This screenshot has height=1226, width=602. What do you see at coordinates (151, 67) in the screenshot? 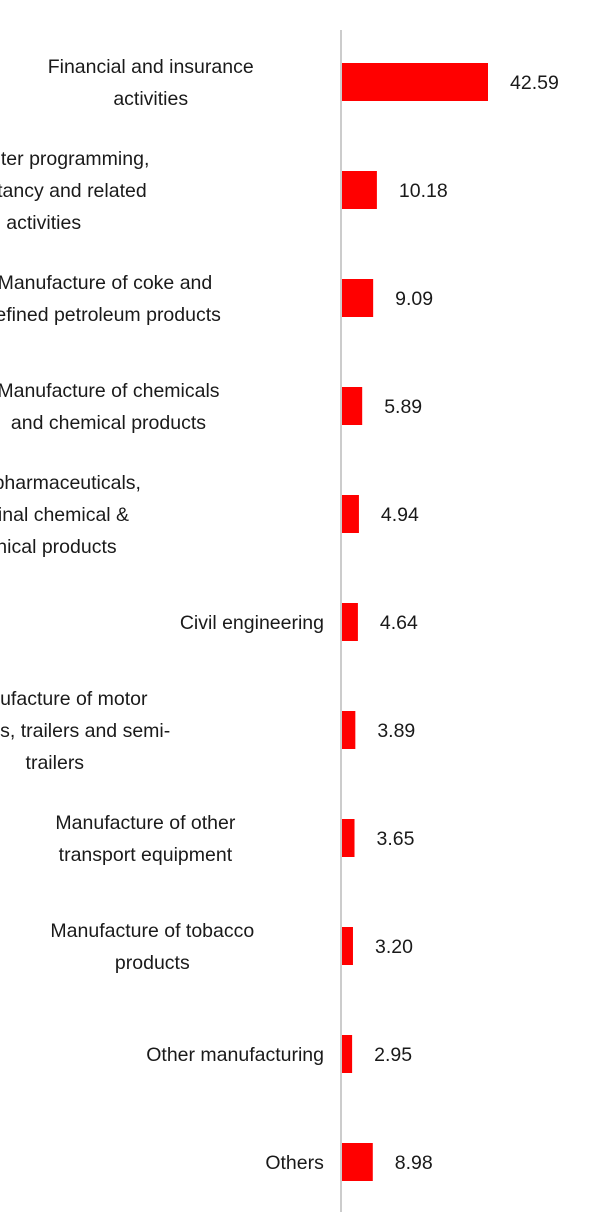
I see `category-label-line: Financial and insurance` at bounding box center [151, 67].